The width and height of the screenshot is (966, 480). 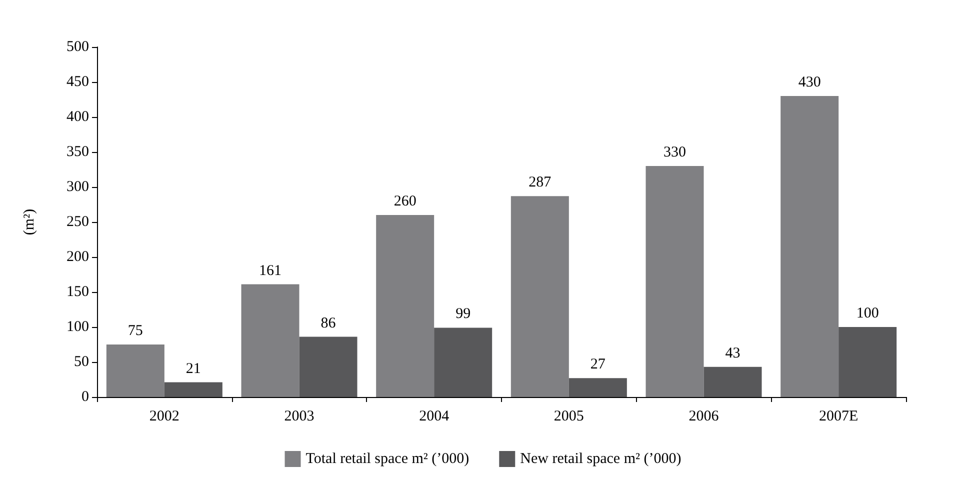 I want to click on data-label: 100, so click(x=867, y=314).